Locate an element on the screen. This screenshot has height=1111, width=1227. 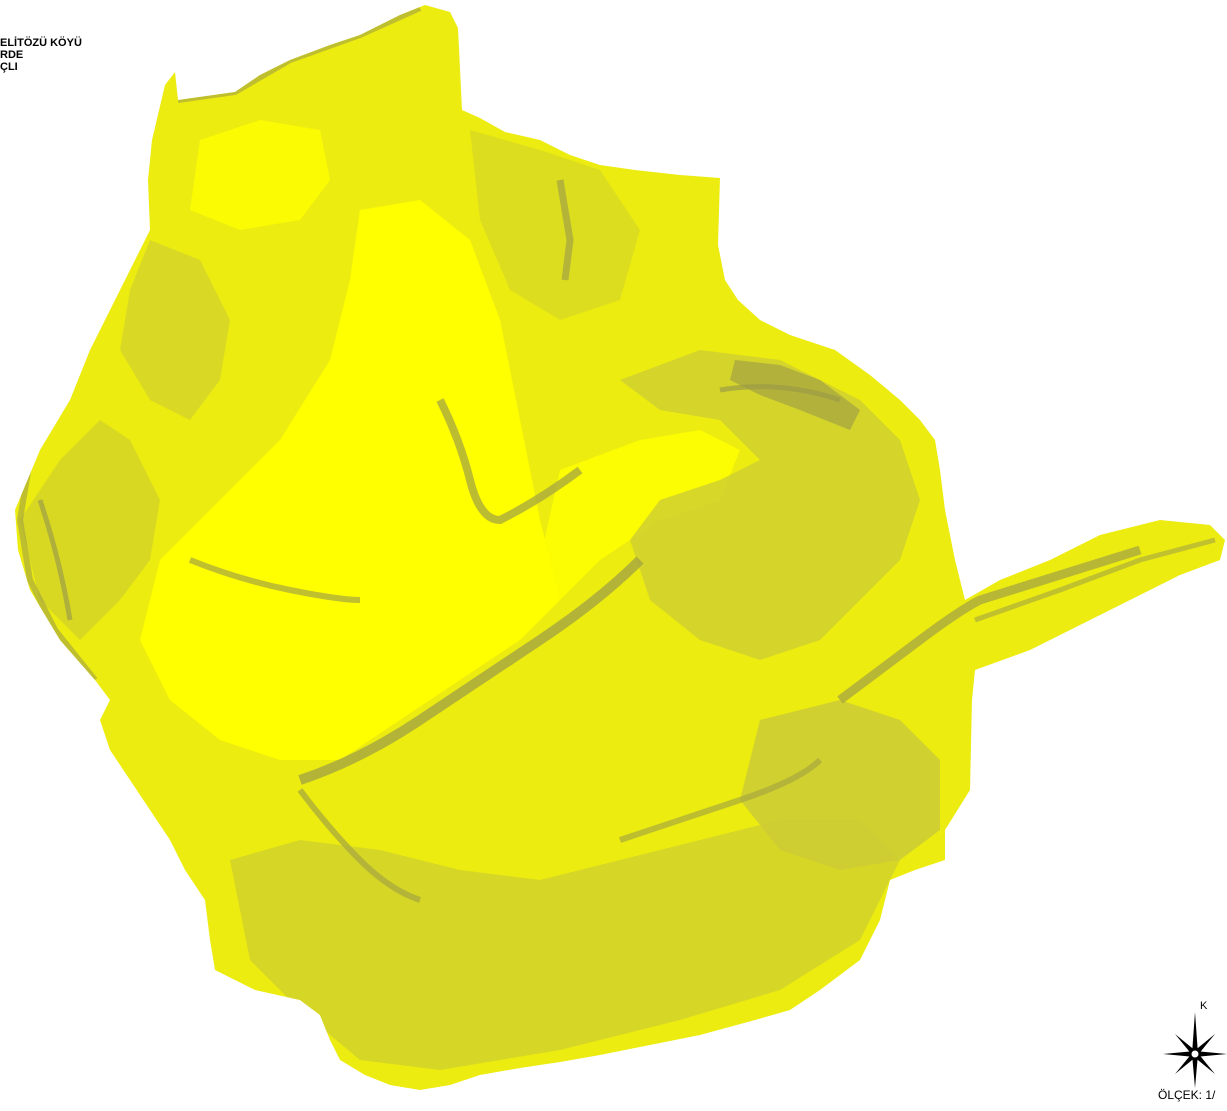
map-title-block: ELİTÖZÜ KÖYÜ RDE ÇLI is located at coordinates (41, 55).